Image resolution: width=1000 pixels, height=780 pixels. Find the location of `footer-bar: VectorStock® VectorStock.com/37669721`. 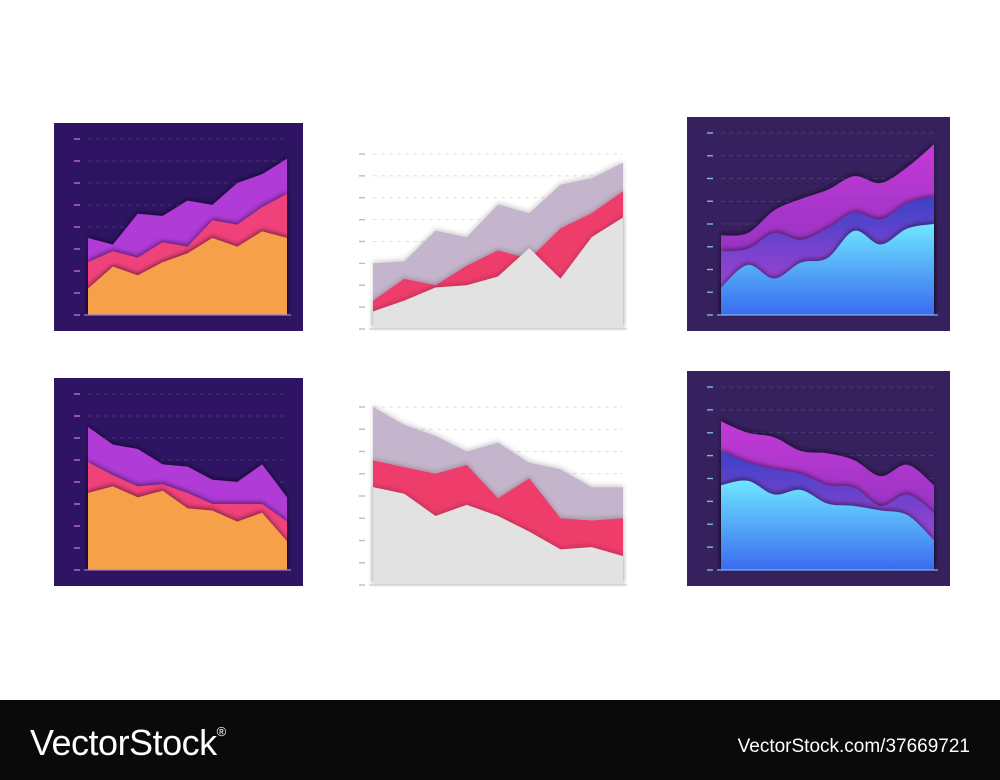

footer-bar: VectorStock® VectorStock.com/37669721 is located at coordinates (500, 740).